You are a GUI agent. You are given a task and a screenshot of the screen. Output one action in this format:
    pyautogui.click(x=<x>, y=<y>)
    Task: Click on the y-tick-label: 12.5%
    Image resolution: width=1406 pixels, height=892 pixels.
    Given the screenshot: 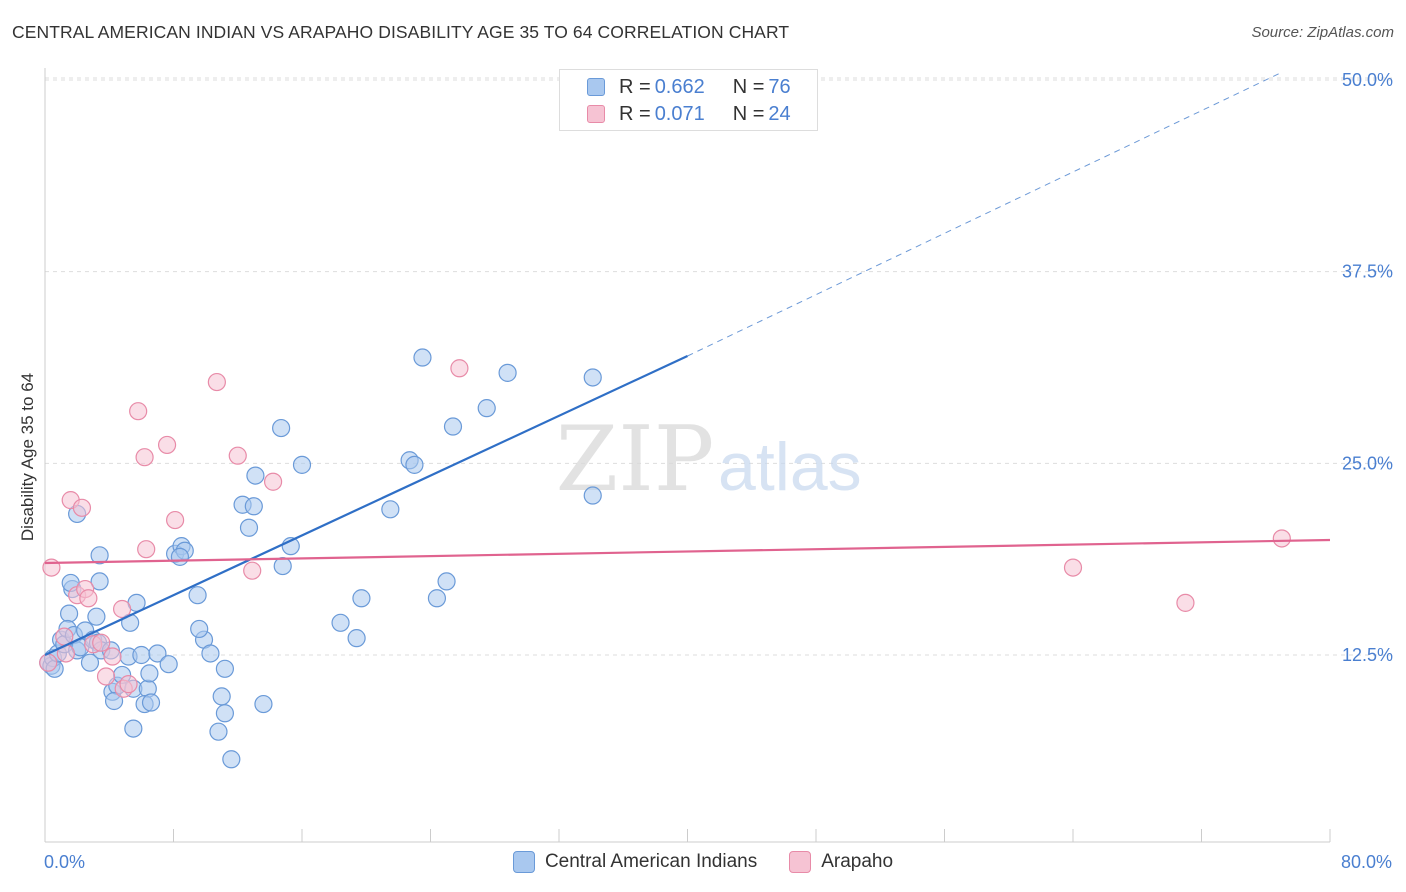 What is the action you would take?
    pyautogui.click(x=1367, y=655)
    